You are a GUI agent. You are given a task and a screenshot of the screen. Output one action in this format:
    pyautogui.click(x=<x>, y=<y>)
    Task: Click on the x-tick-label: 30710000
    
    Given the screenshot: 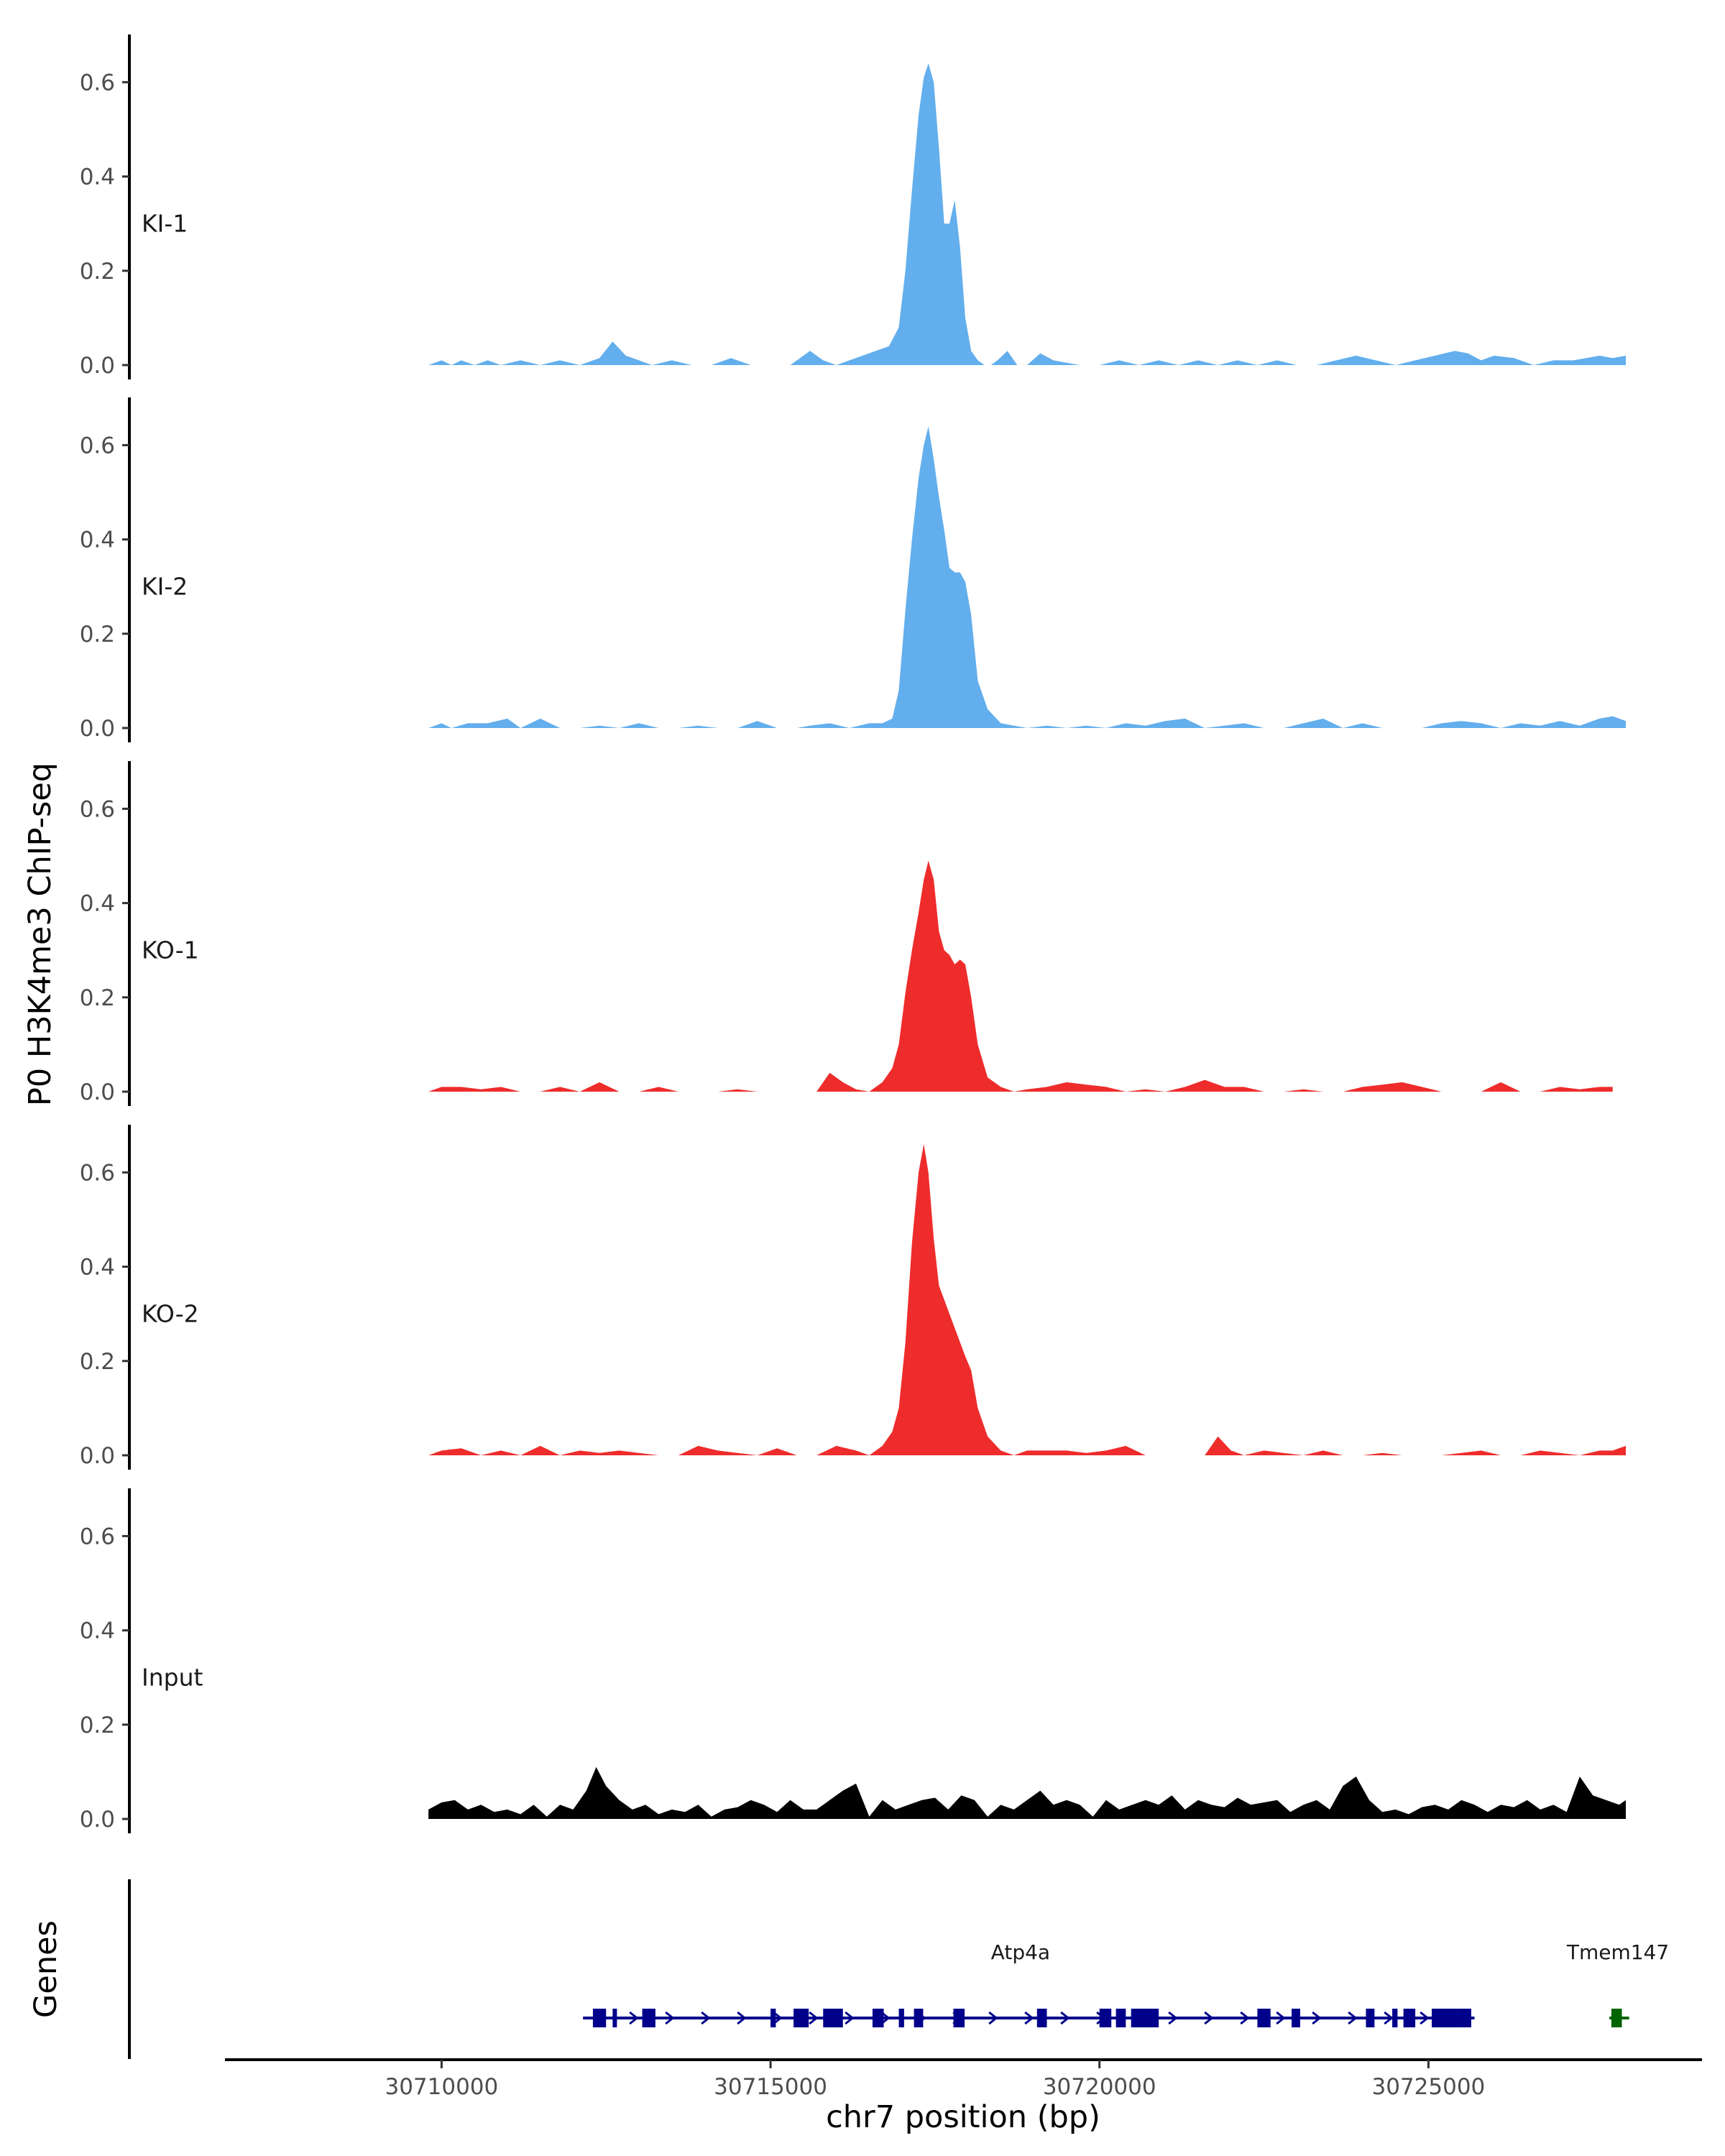 What is the action you would take?
    pyautogui.click(x=441, y=2087)
    